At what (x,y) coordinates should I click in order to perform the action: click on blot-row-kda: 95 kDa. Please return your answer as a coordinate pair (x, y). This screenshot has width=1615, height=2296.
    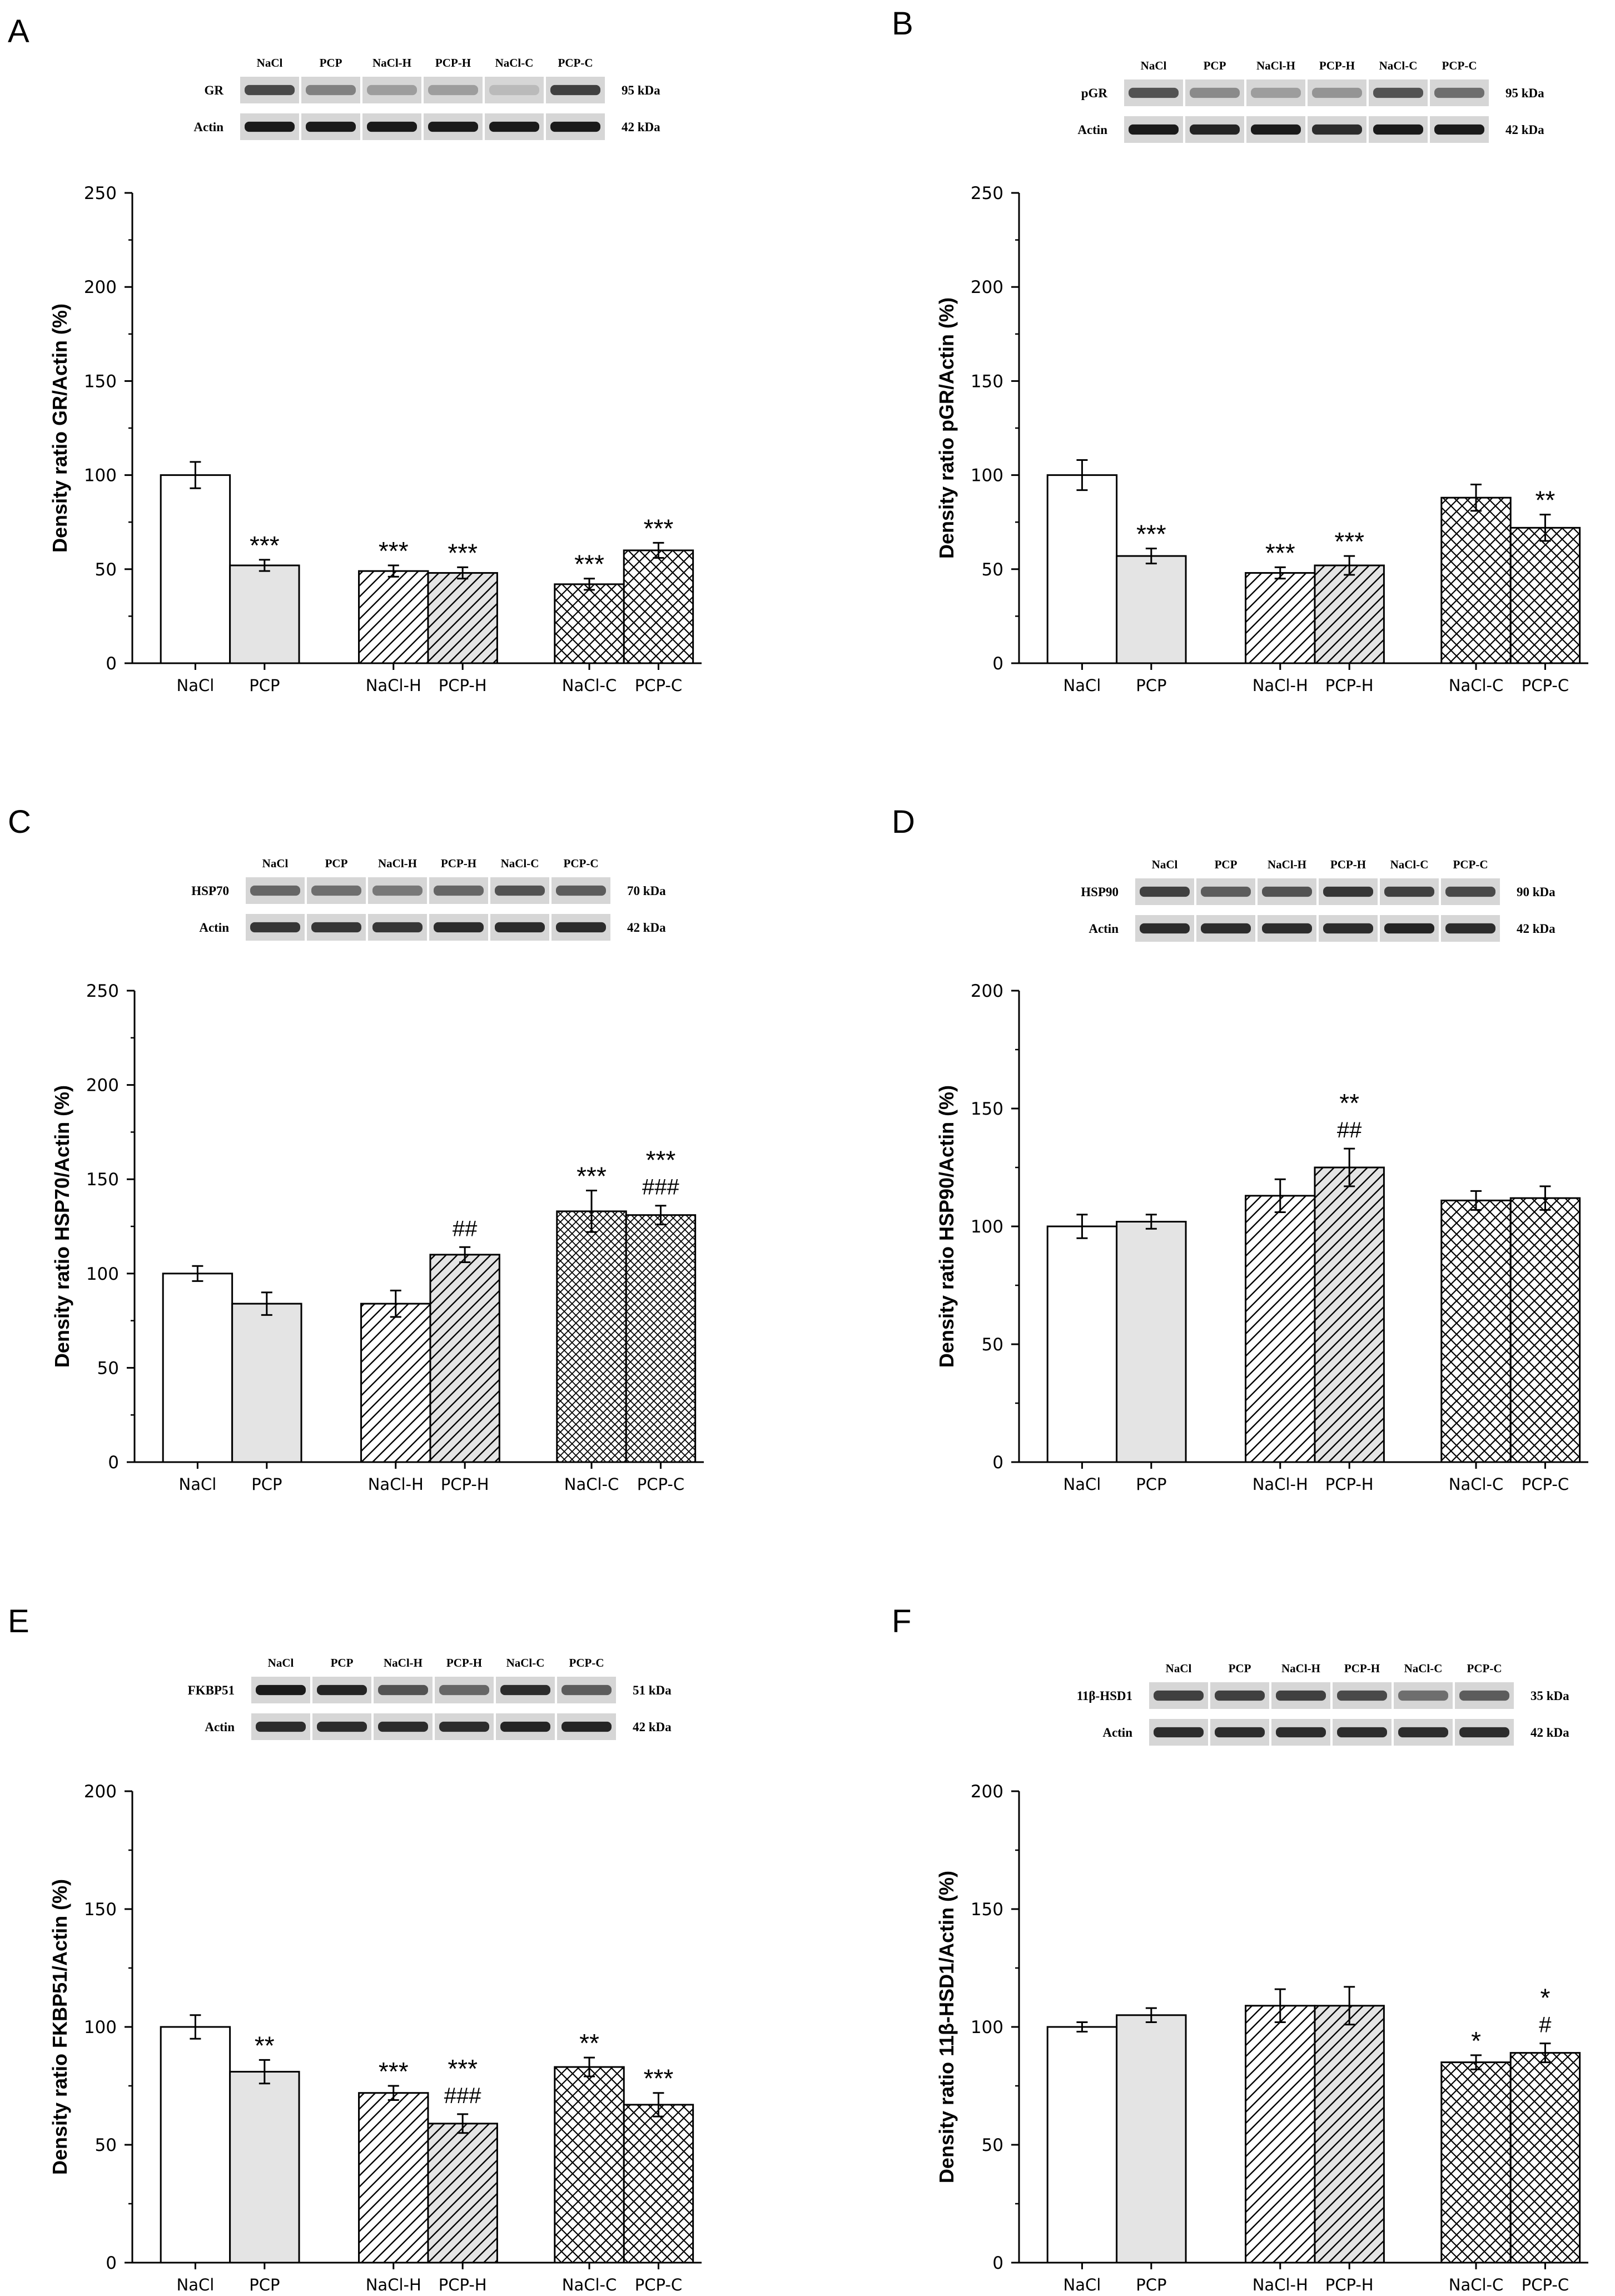
    Looking at the image, I should click on (1524, 93).